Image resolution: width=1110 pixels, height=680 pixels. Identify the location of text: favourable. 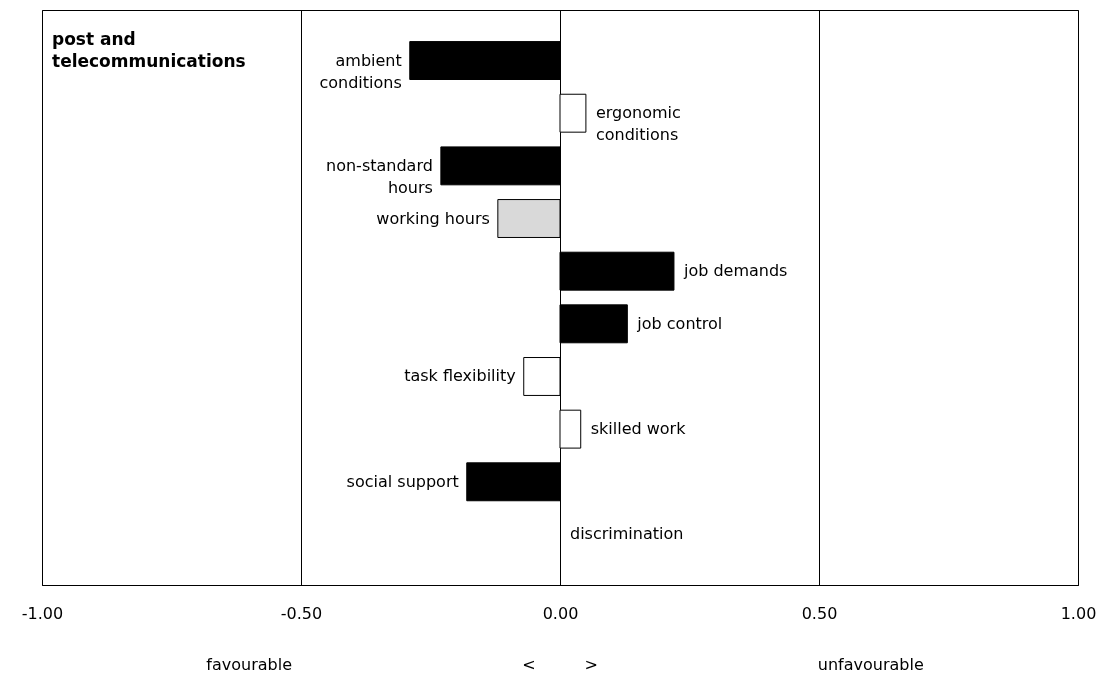
(249, 664).